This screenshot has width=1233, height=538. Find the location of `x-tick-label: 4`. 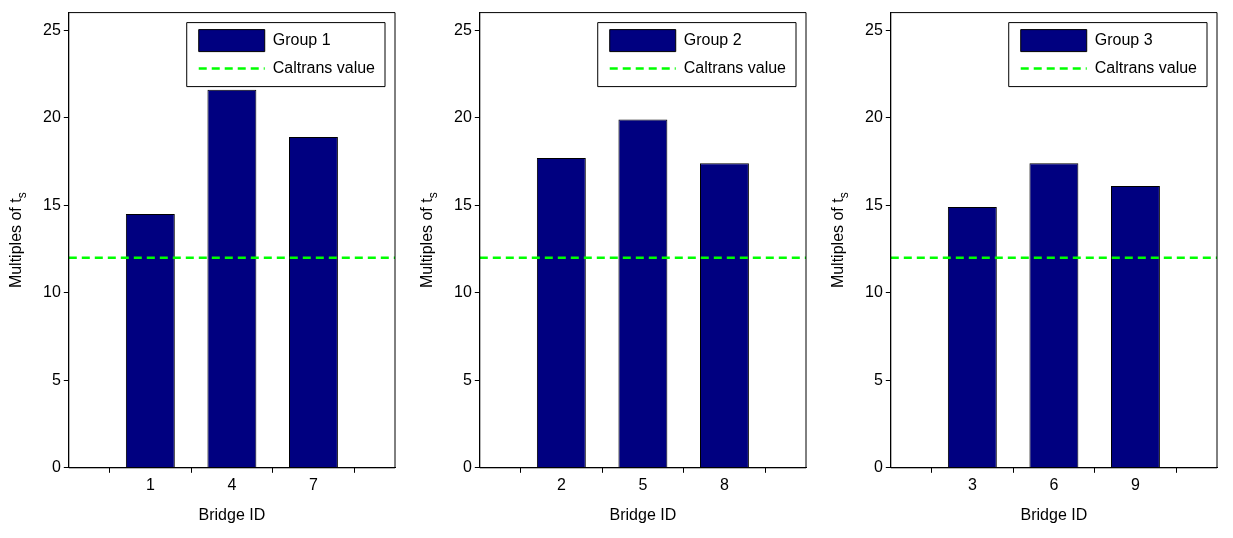

x-tick-label: 4 is located at coordinates (232, 484).